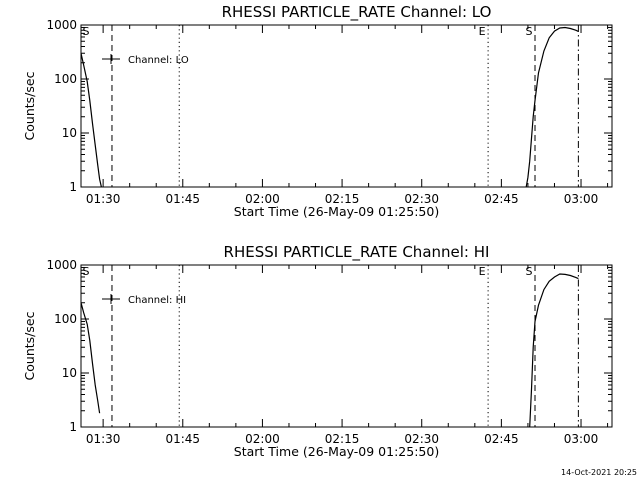 Image resolution: width=640 pixels, height=480 pixels. What do you see at coordinates (599, 472) in the screenshot?
I see `plot-timestamp: 14-Oct-2021 20:25` at bounding box center [599, 472].